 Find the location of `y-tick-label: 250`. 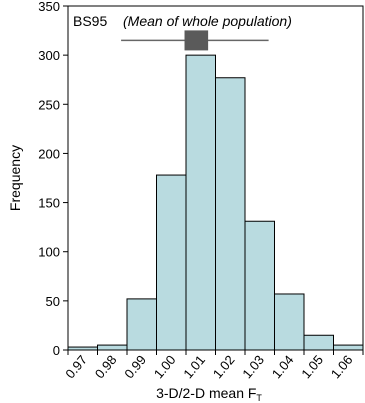

y-tick-label: 250 is located at coordinates (49, 104).